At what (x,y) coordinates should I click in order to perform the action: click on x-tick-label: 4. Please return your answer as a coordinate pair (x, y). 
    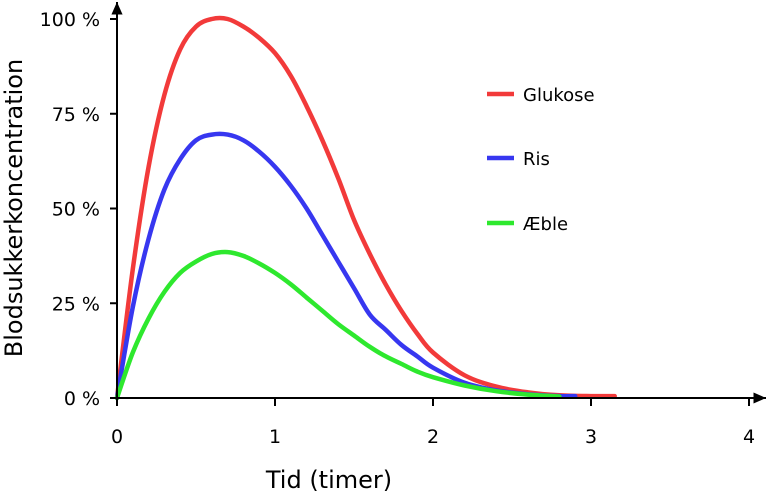
    Looking at the image, I should click on (749, 437).